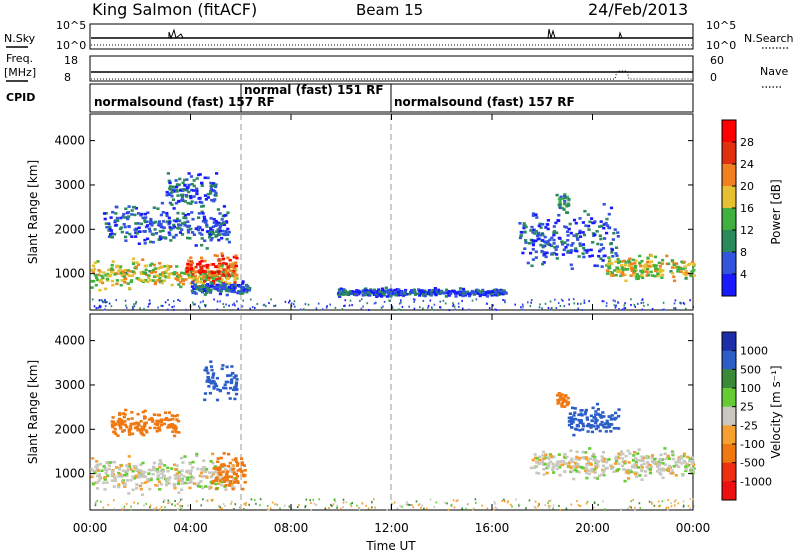 This screenshot has height=554, width=800. I want to click on colorbar-tick-label: 28, so click(747, 142).